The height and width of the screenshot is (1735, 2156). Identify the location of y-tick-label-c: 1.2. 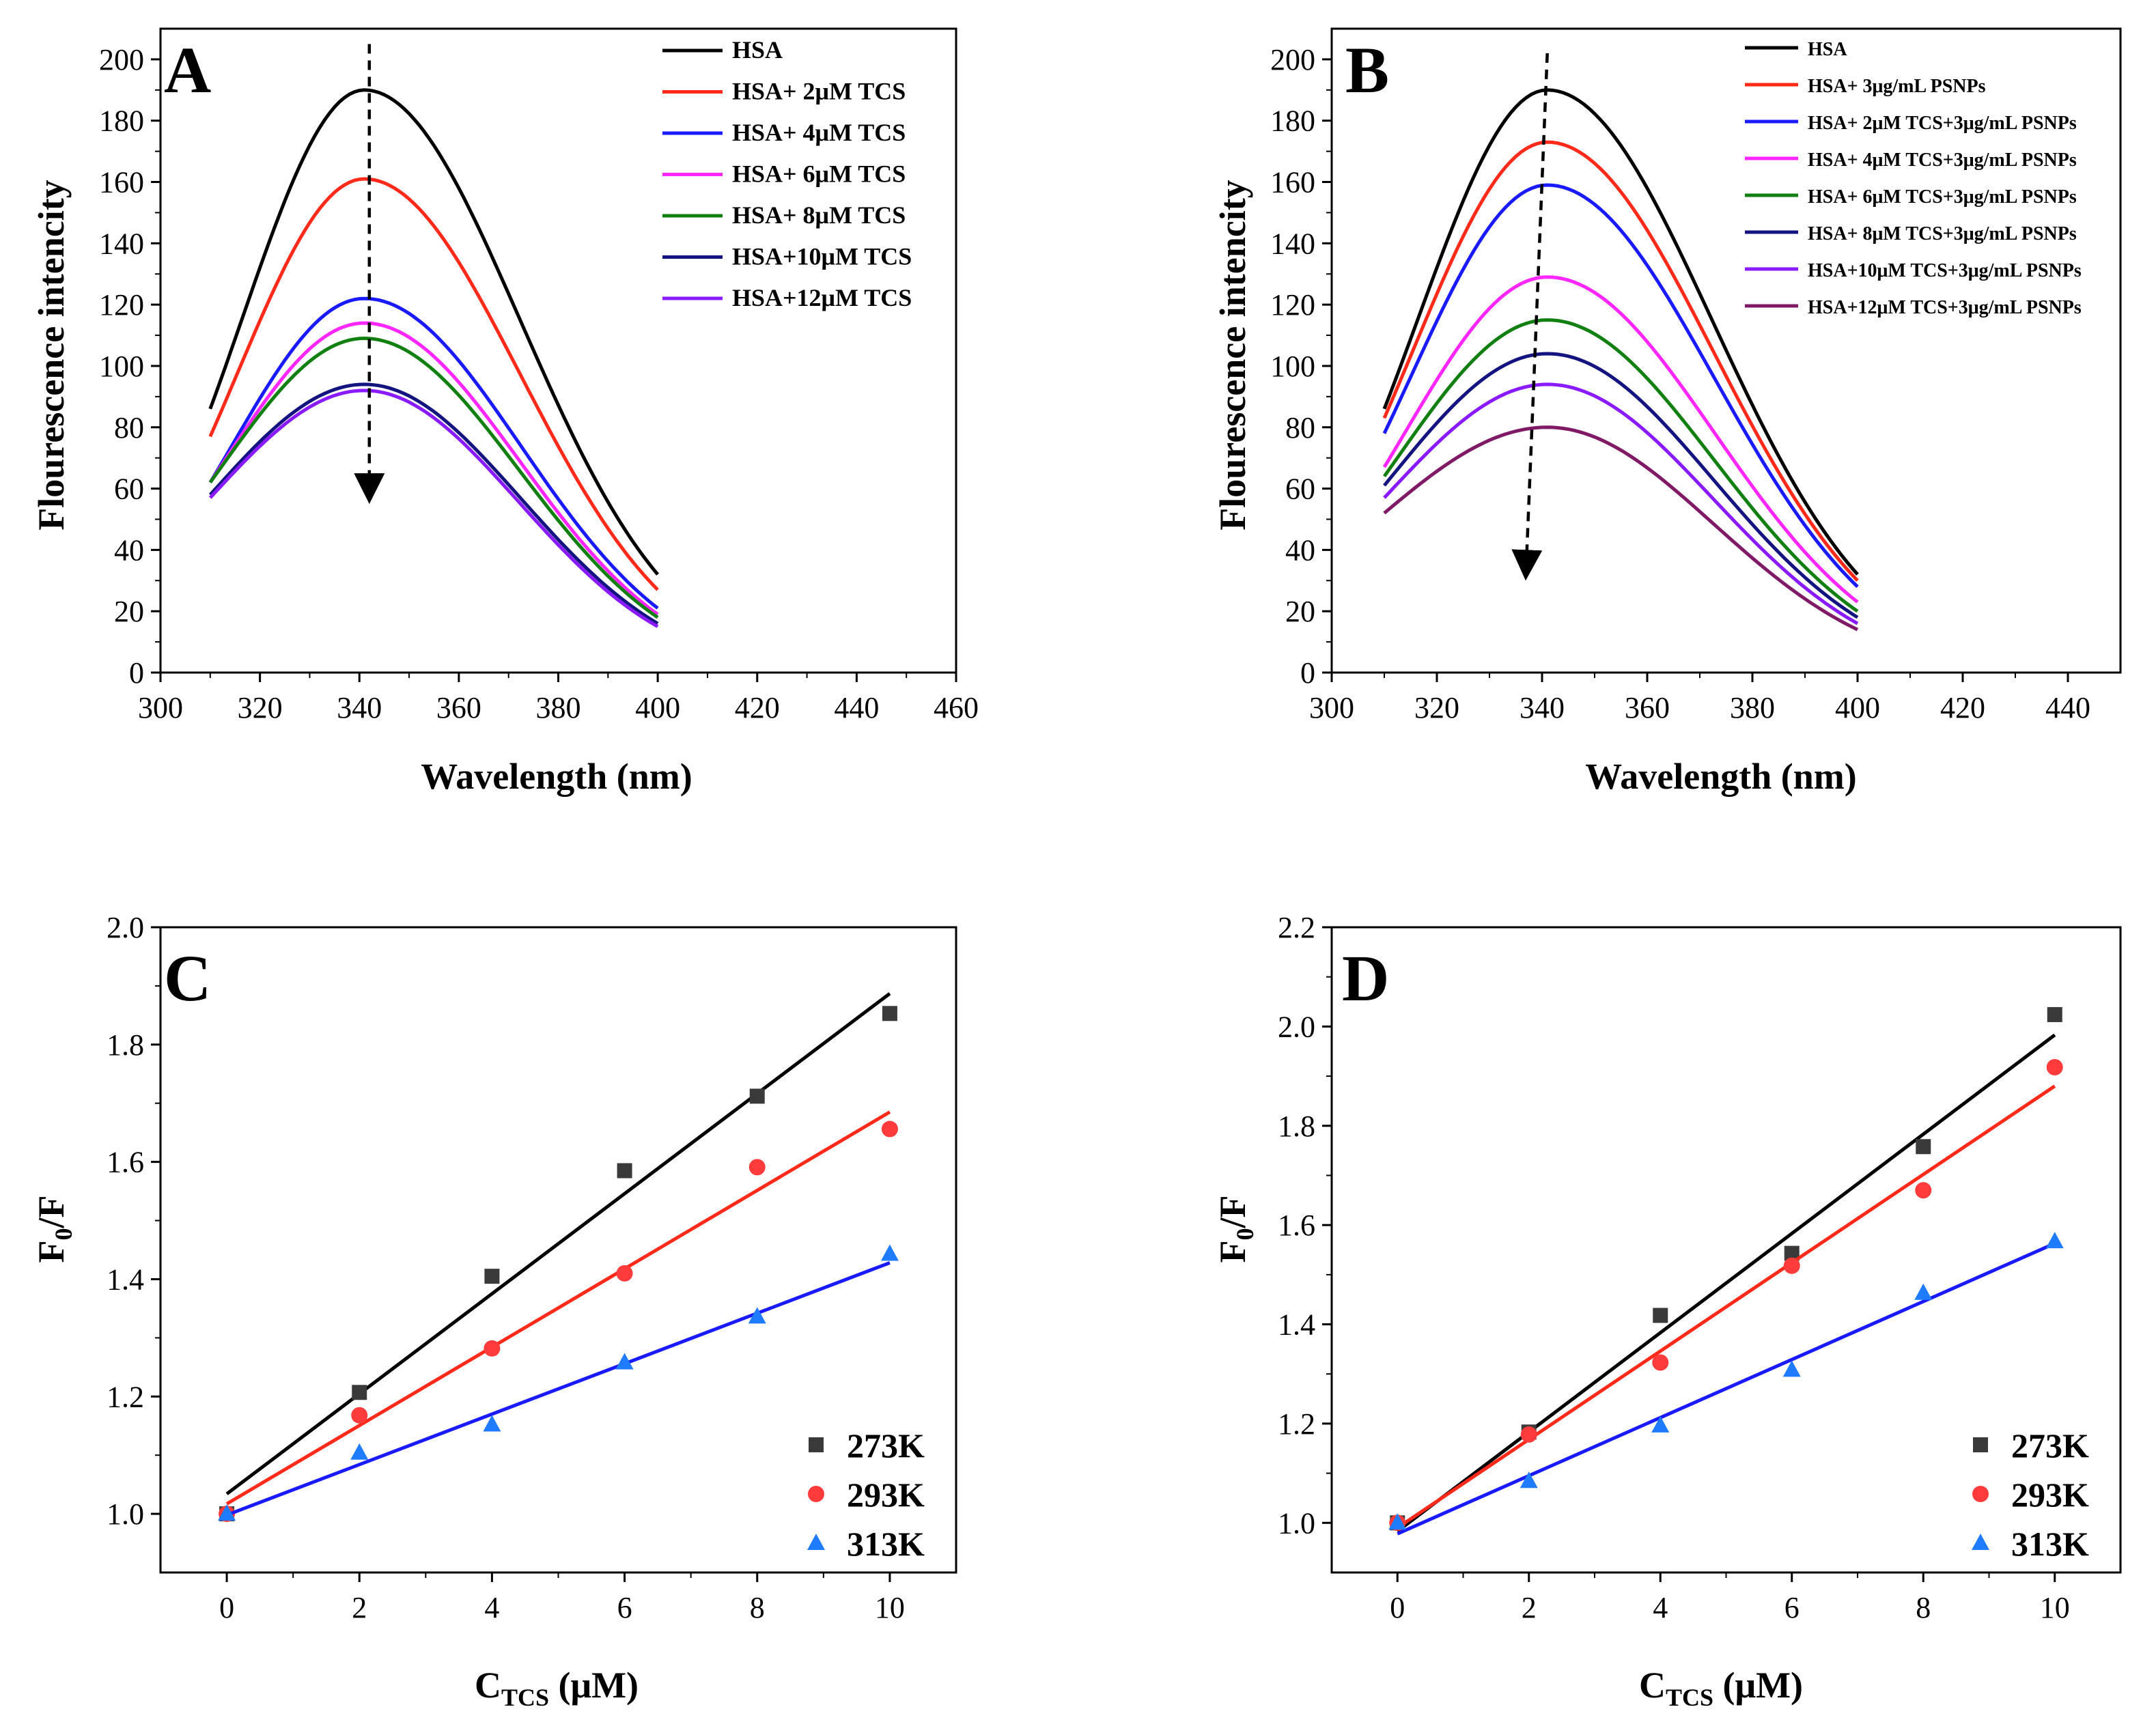
(125, 1396).